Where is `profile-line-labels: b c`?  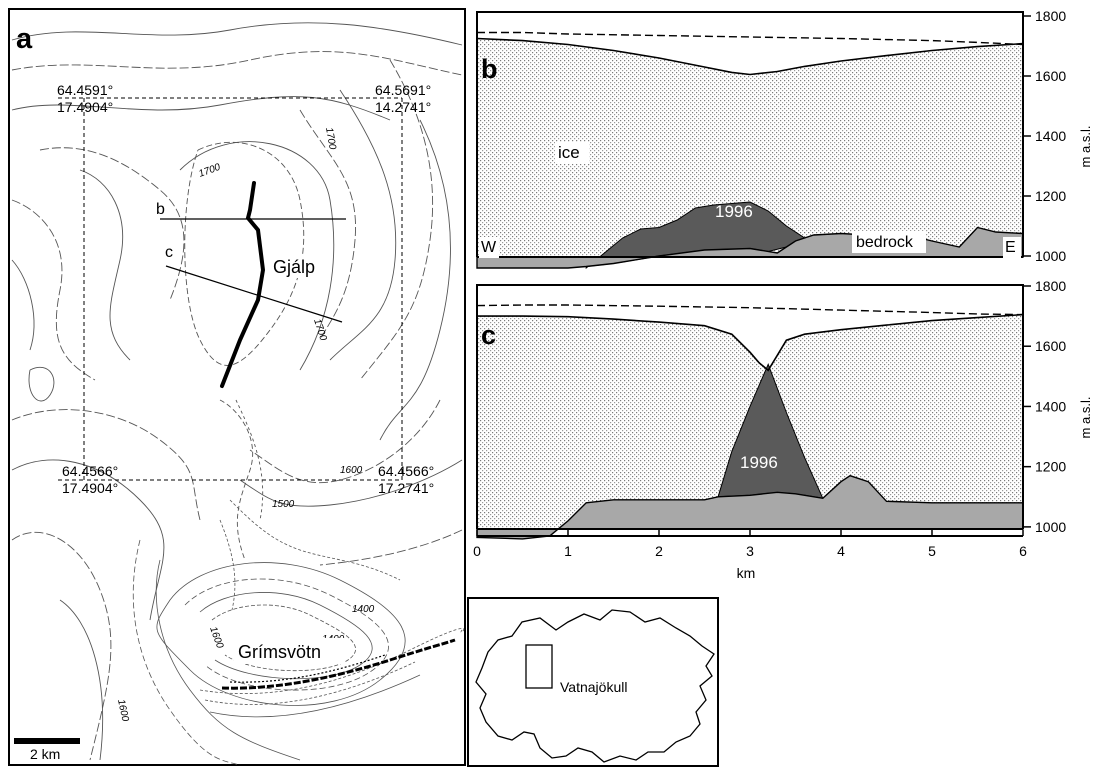 profile-line-labels: b c is located at coordinates (164, 231).